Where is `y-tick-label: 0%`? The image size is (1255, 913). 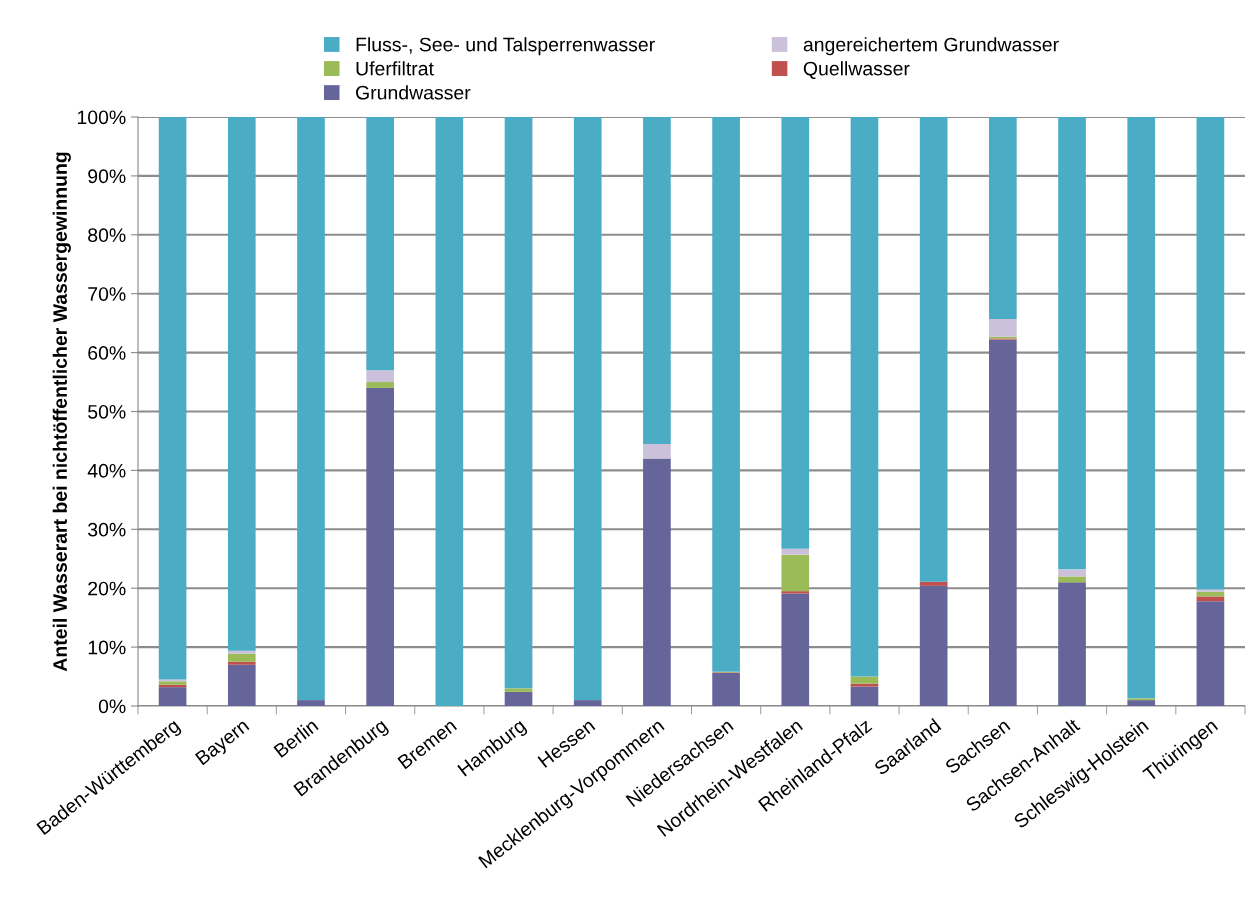 y-tick-label: 0% is located at coordinates (112, 706).